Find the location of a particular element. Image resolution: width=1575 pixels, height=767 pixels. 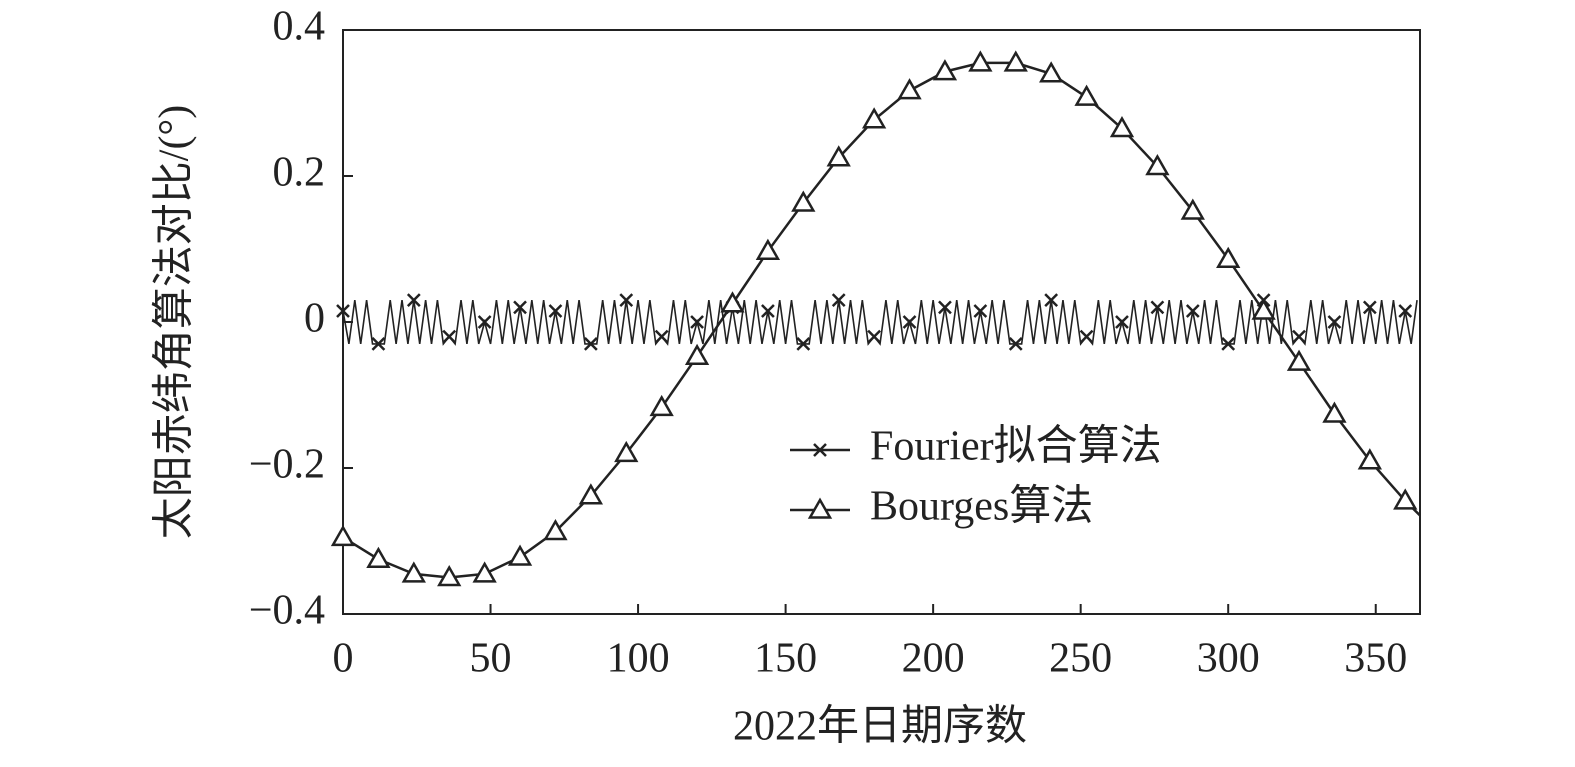

x-tick-label: 0 is located at coordinates (343, 659).